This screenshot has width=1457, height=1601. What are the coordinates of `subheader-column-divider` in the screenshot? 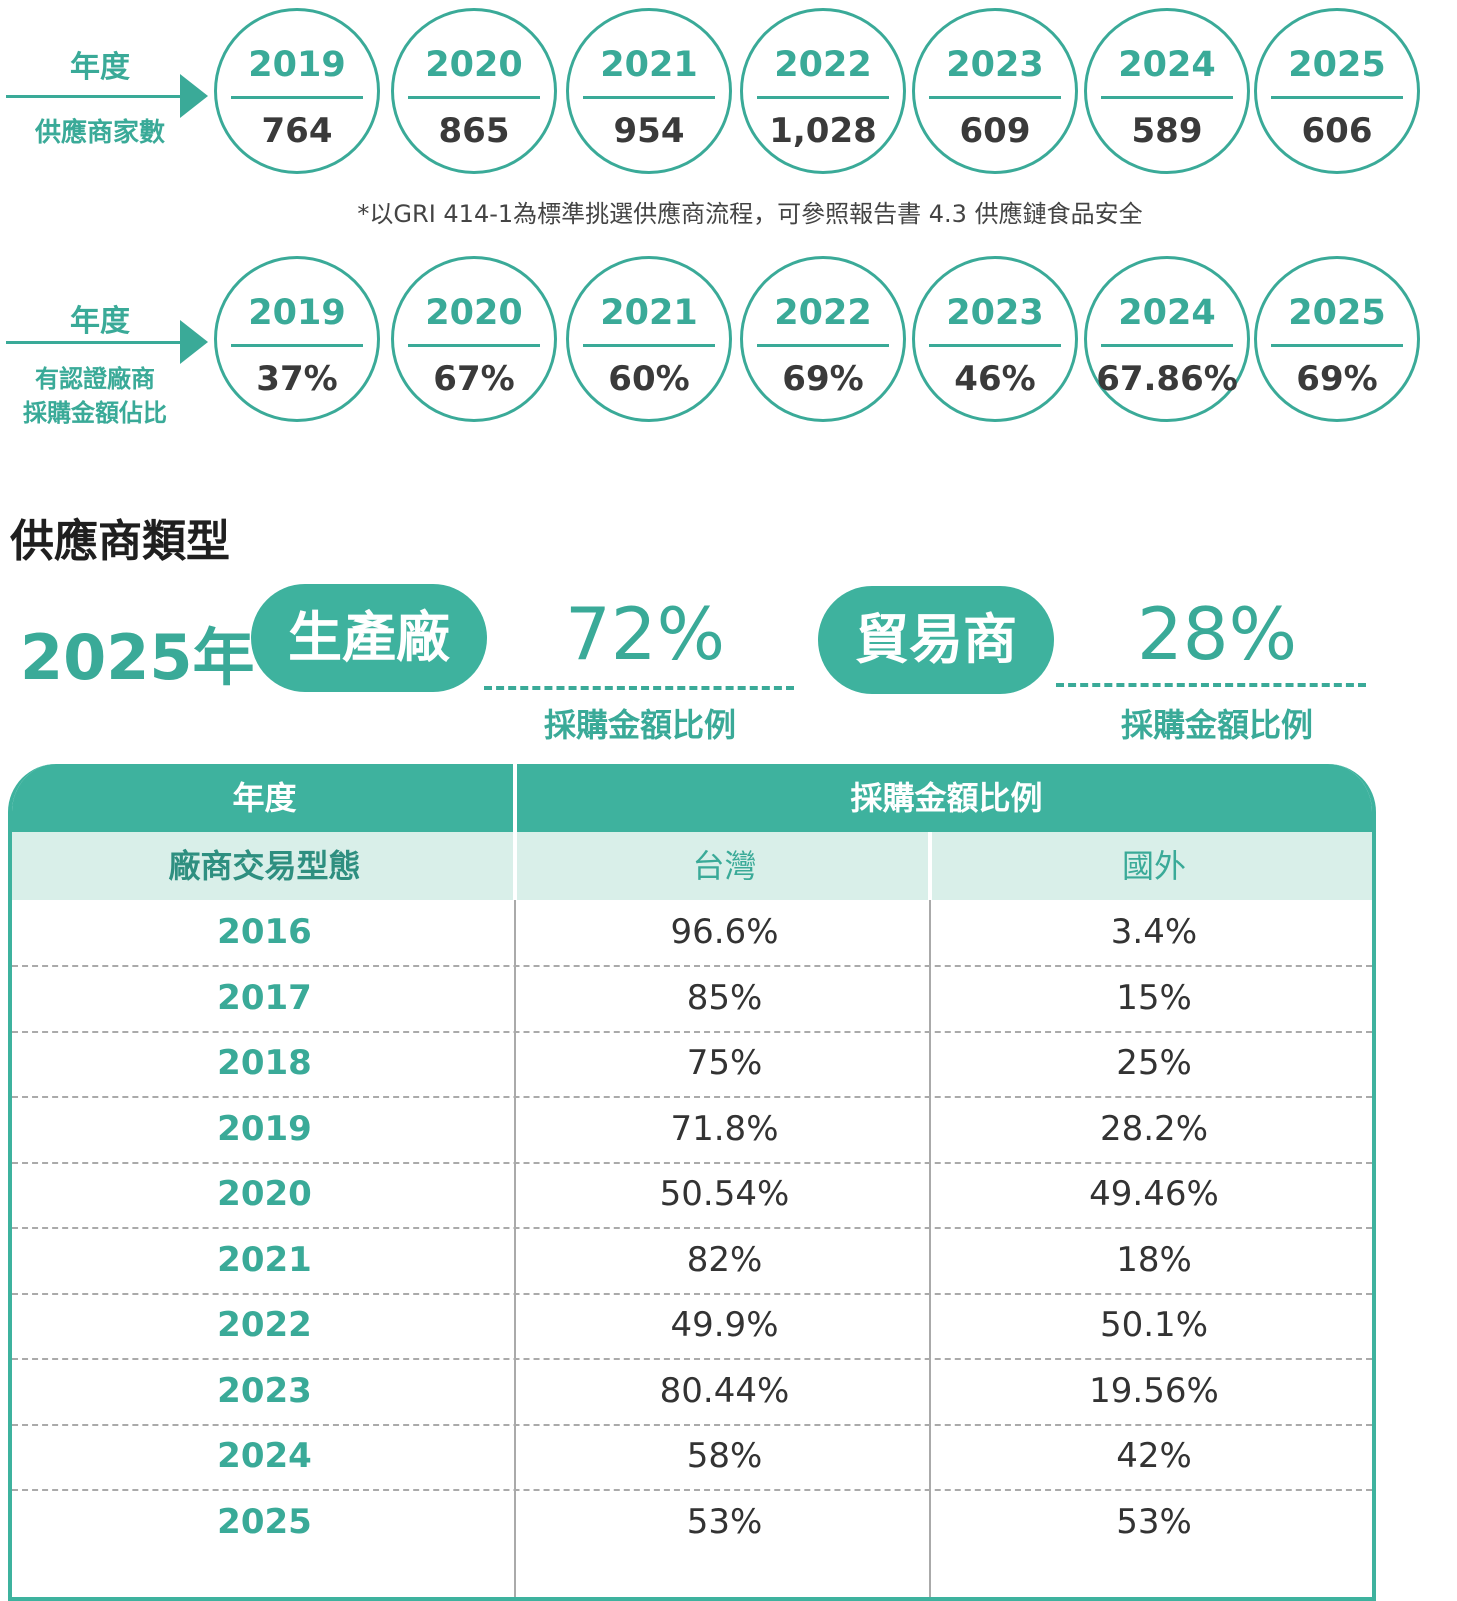 It's located at (930, 866).